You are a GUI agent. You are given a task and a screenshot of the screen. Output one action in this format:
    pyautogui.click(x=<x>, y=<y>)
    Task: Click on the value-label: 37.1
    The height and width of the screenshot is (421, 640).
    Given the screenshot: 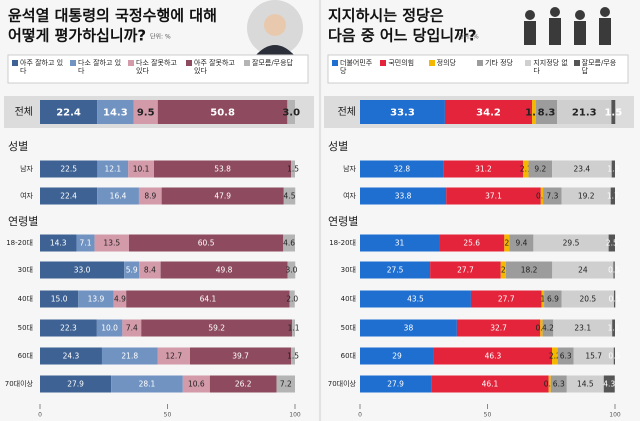 What is the action you would take?
    pyautogui.click(x=493, y=196)
    